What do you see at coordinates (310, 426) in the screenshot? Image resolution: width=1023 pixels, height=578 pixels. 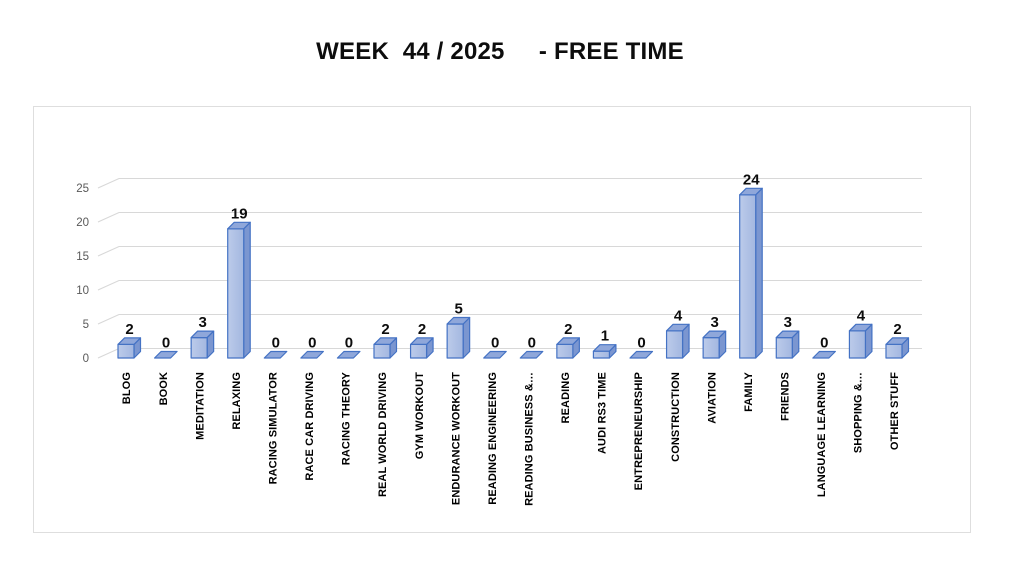 I see `category-label-race-car-driving: RACE CAR DRIVING` at bounding box center [310, 426].